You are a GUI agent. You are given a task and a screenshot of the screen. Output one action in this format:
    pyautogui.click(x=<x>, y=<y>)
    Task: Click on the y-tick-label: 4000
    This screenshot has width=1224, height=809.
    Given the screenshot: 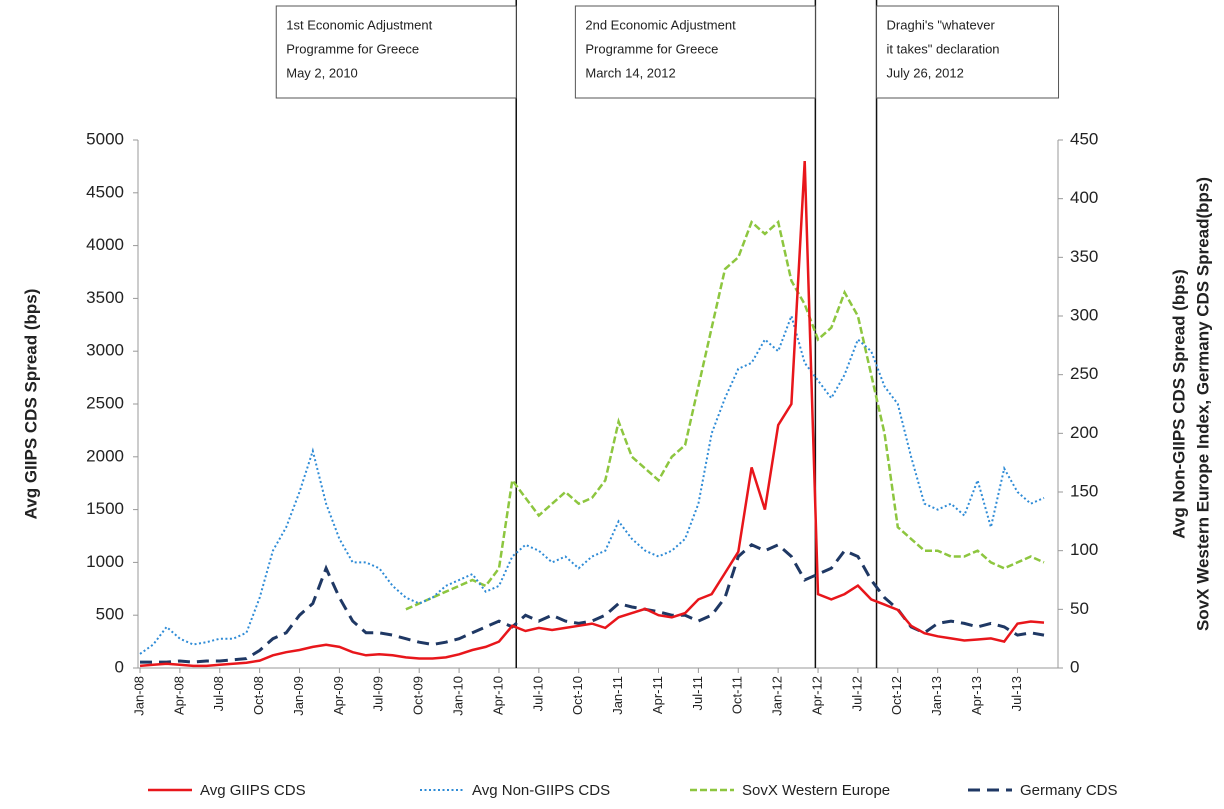 What is the action you would take?
    pyautogui.click(x=105, y=244)
    